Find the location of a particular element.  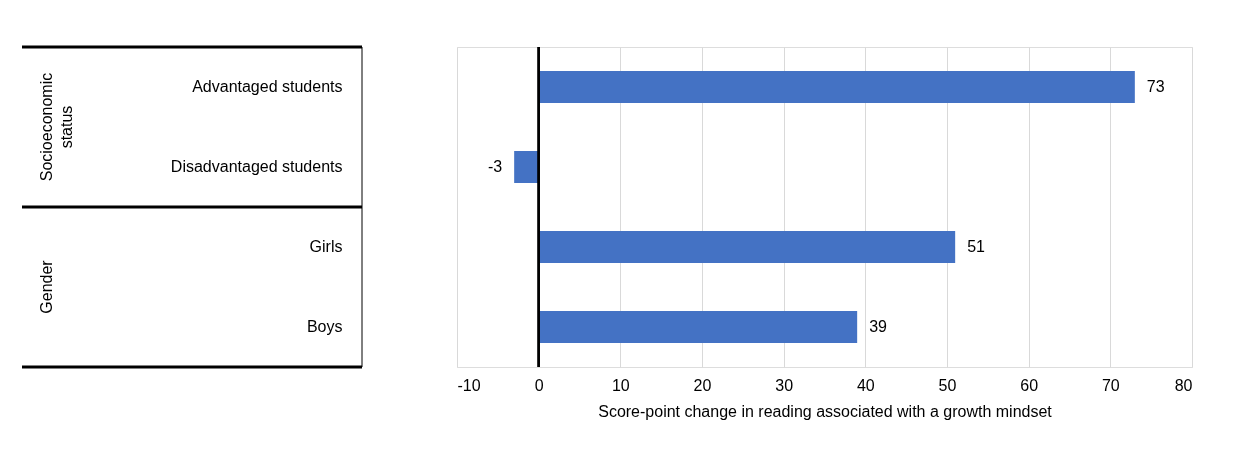

data-label: 73 is located at coordinates (1155, 86).